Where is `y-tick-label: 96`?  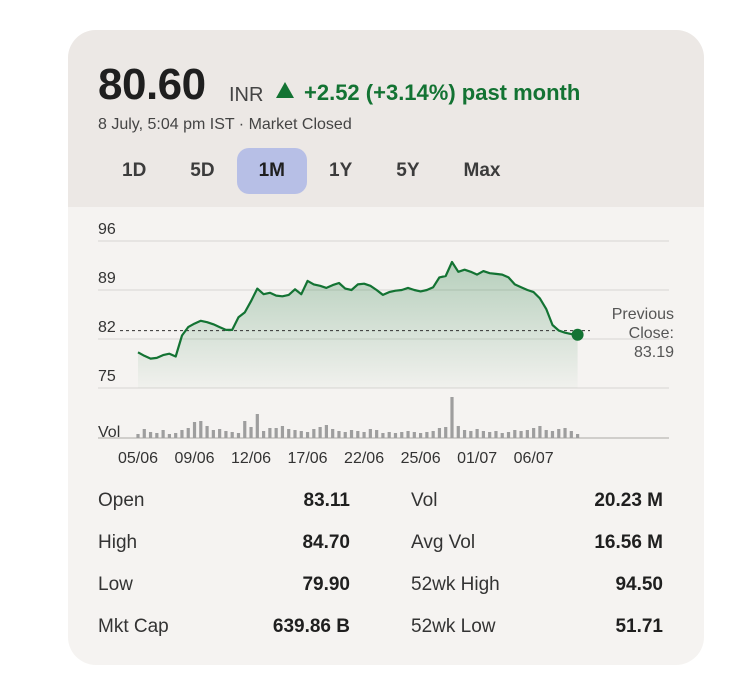 y-tick-label: 96 is located at coordinates (107, 229).